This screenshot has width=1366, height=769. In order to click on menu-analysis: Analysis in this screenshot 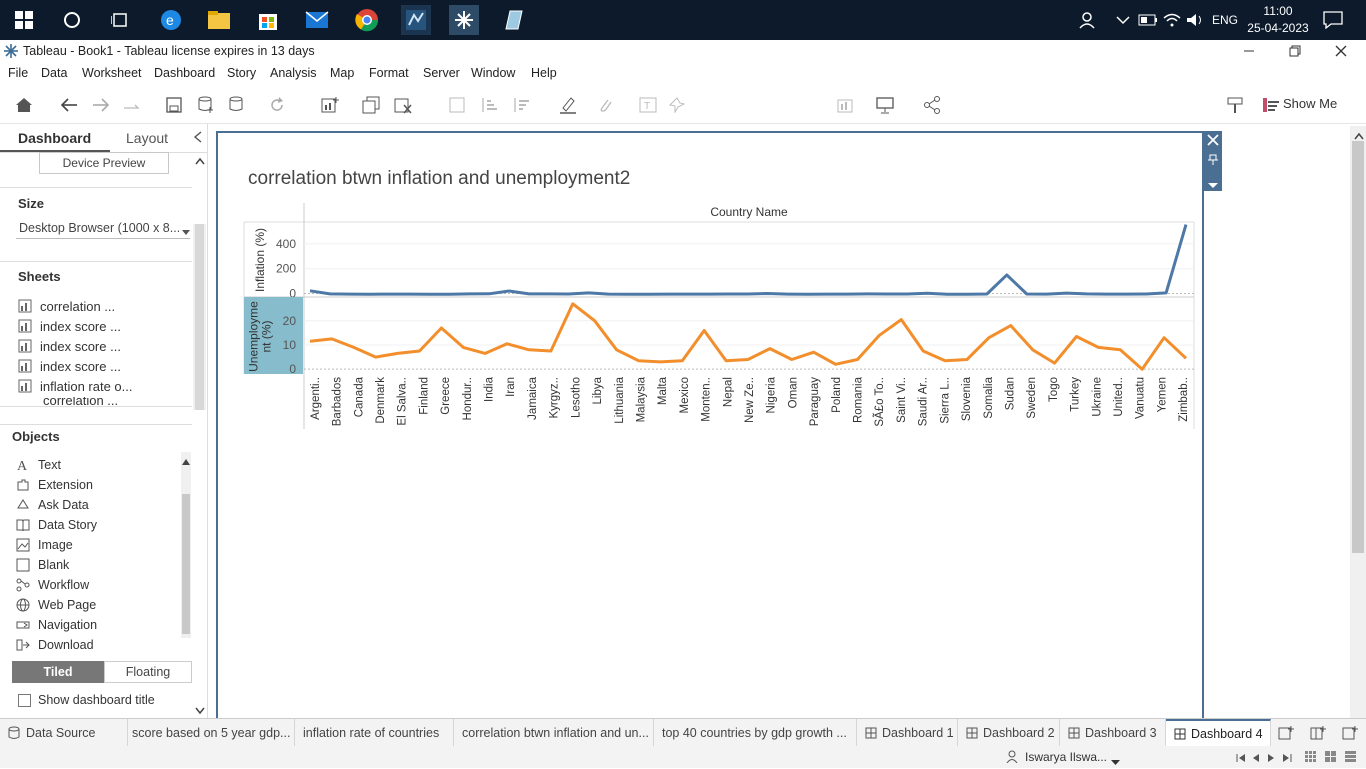, I will do `click(293, 73)`.